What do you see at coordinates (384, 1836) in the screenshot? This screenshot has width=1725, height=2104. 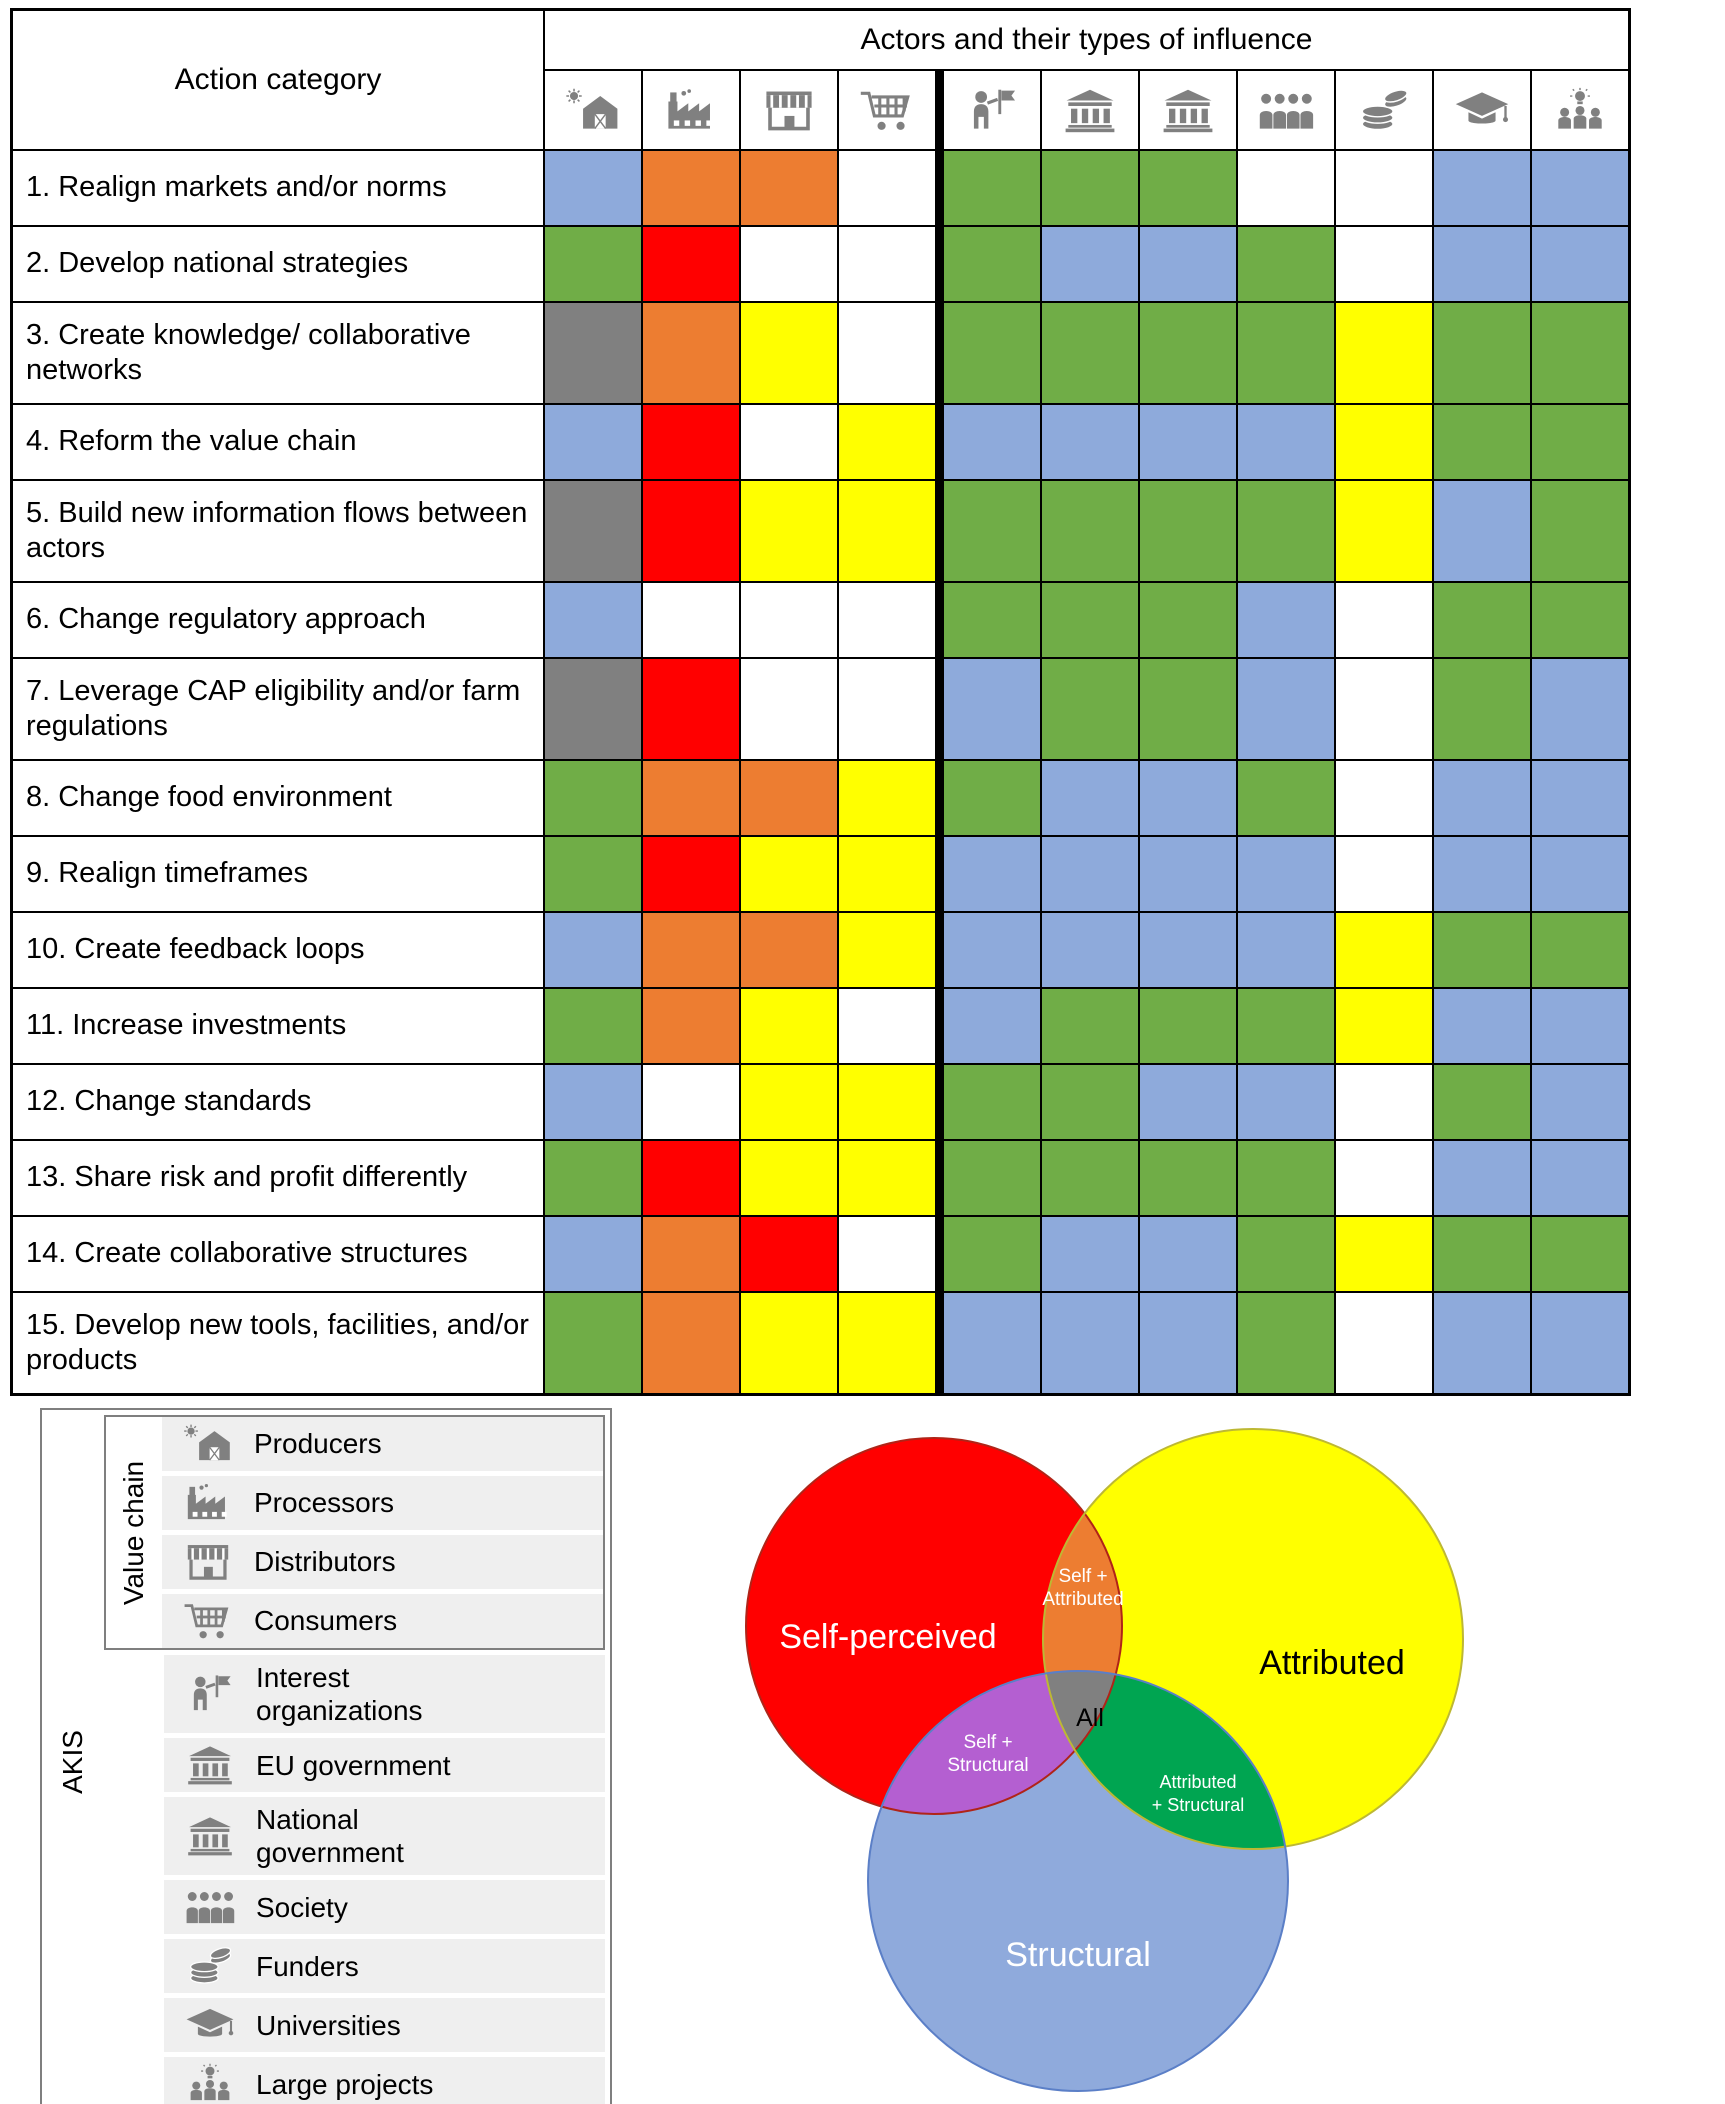 I see `legend-row: National government` at bounding box center [384, 1836].